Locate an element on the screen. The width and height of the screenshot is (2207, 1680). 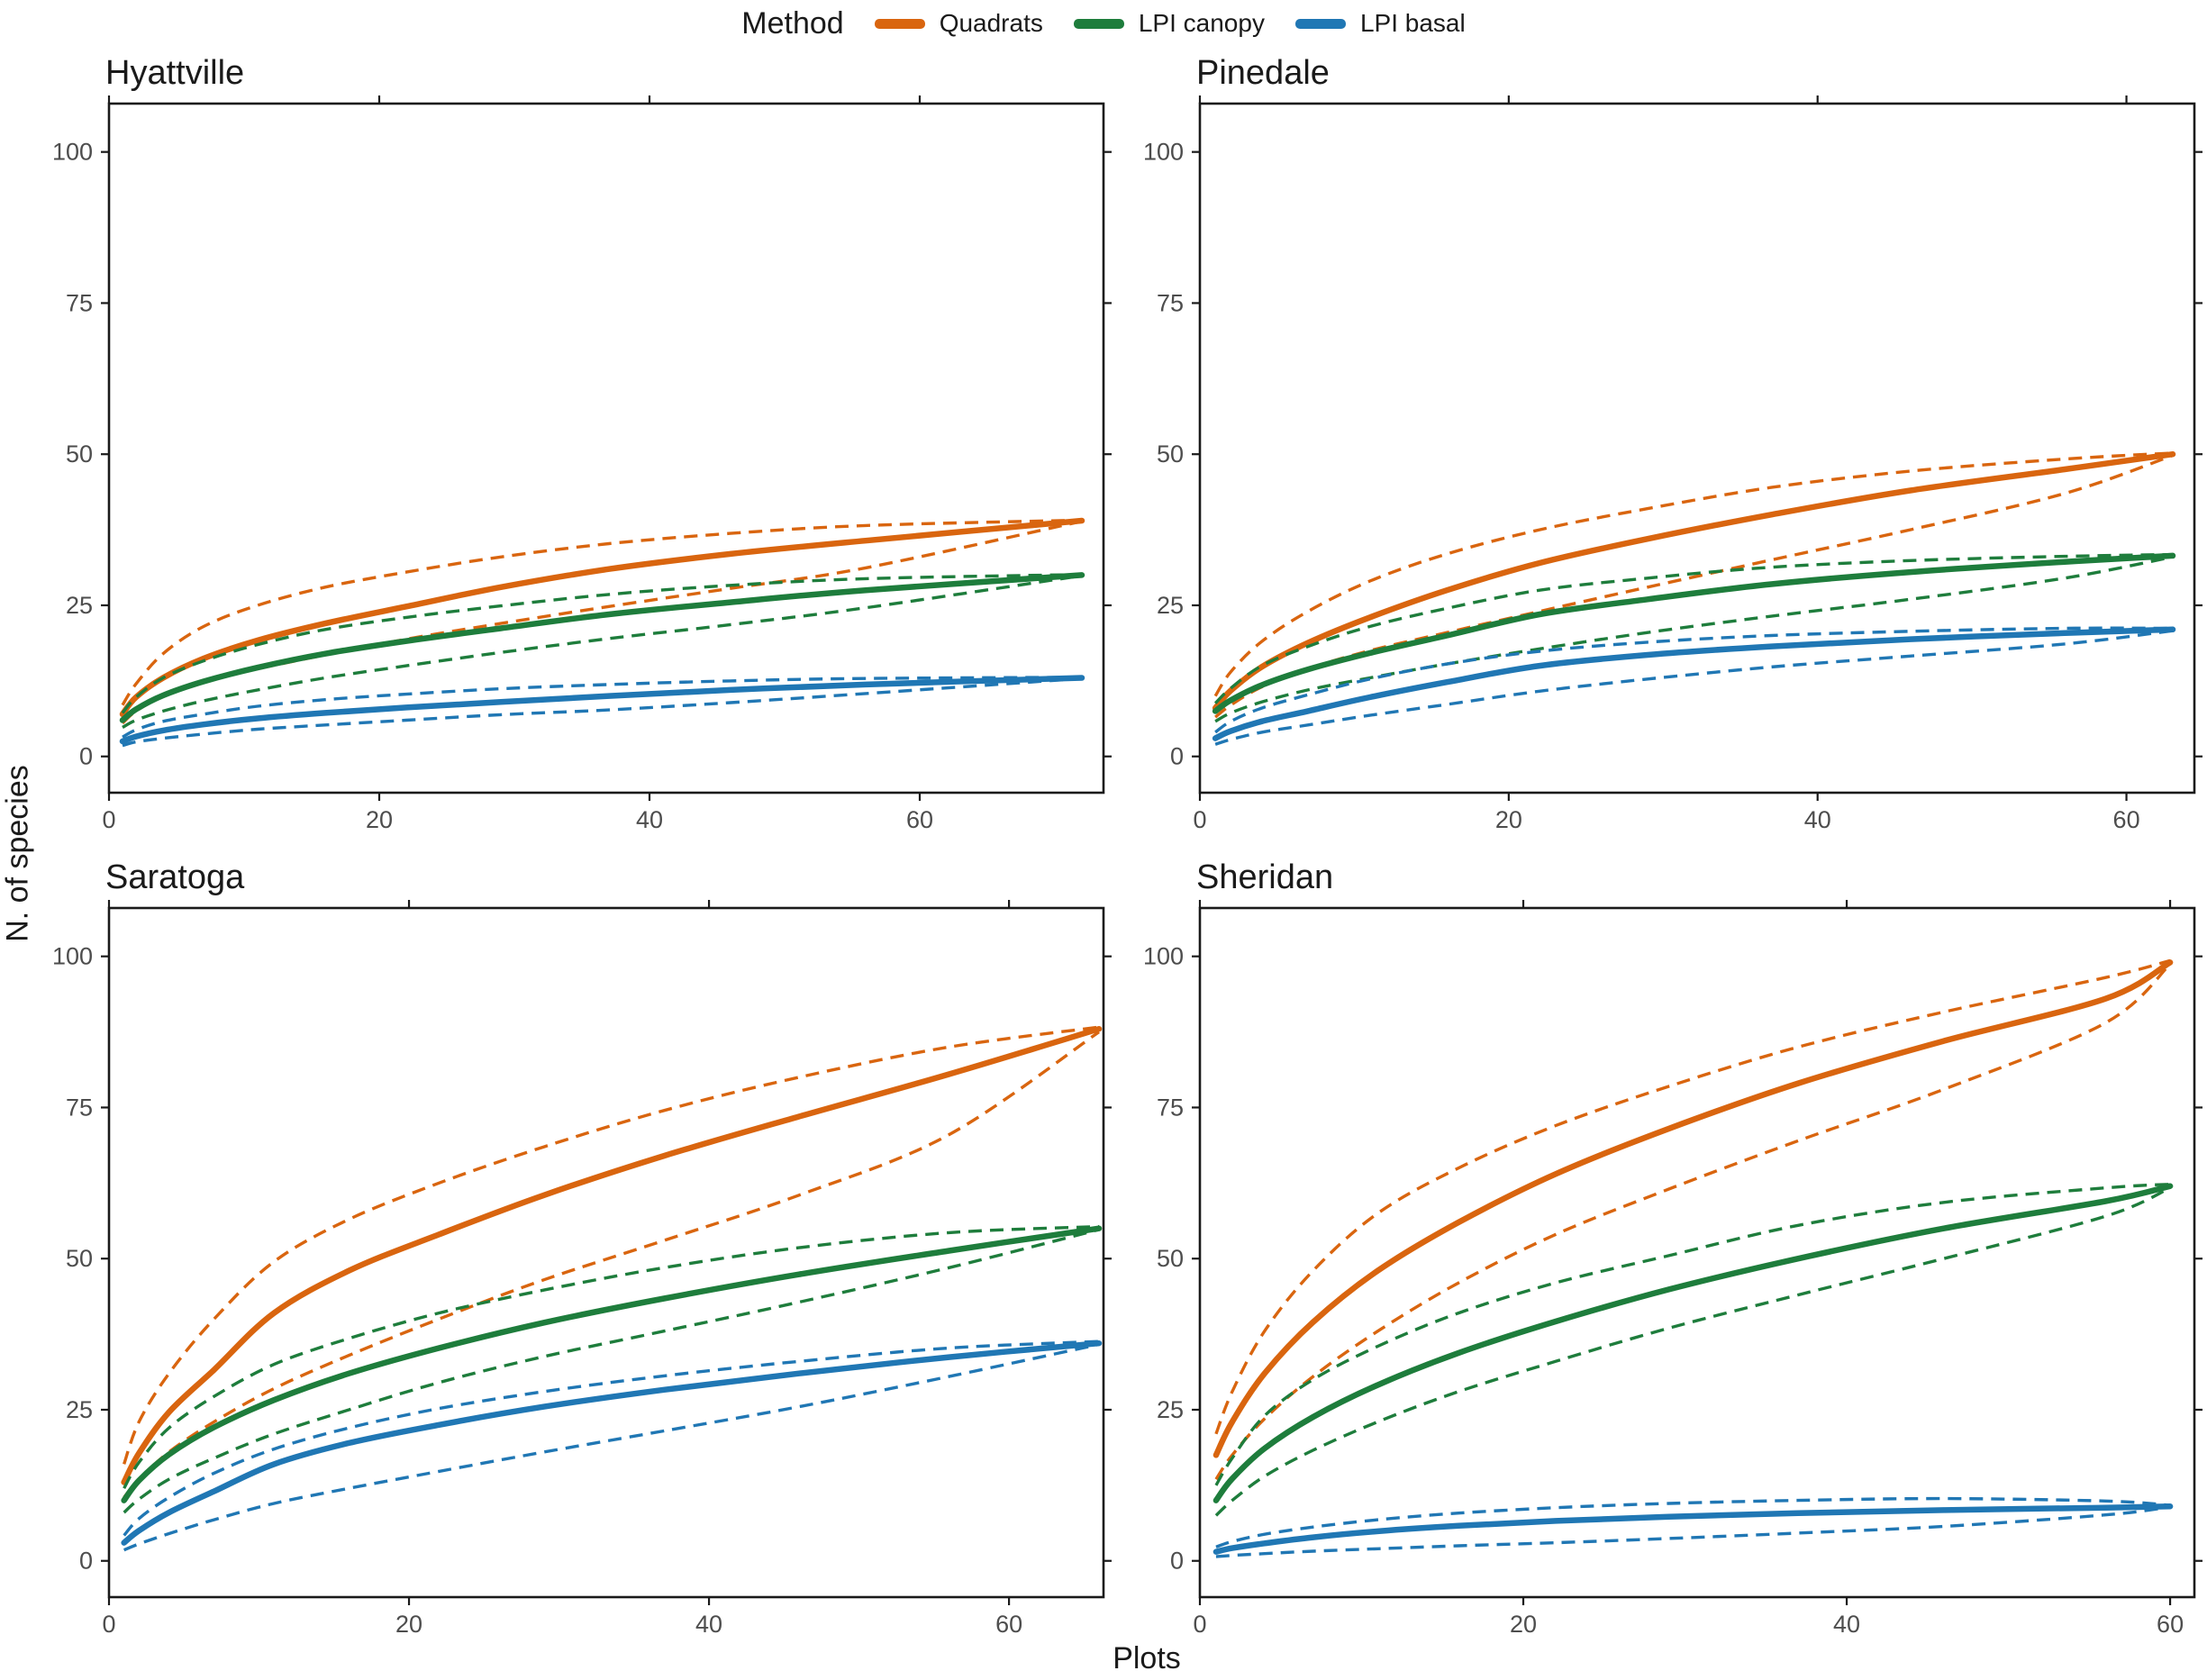
legend-item-lpi-canopy: LPI canopy is located at coordinates (1169, 24).